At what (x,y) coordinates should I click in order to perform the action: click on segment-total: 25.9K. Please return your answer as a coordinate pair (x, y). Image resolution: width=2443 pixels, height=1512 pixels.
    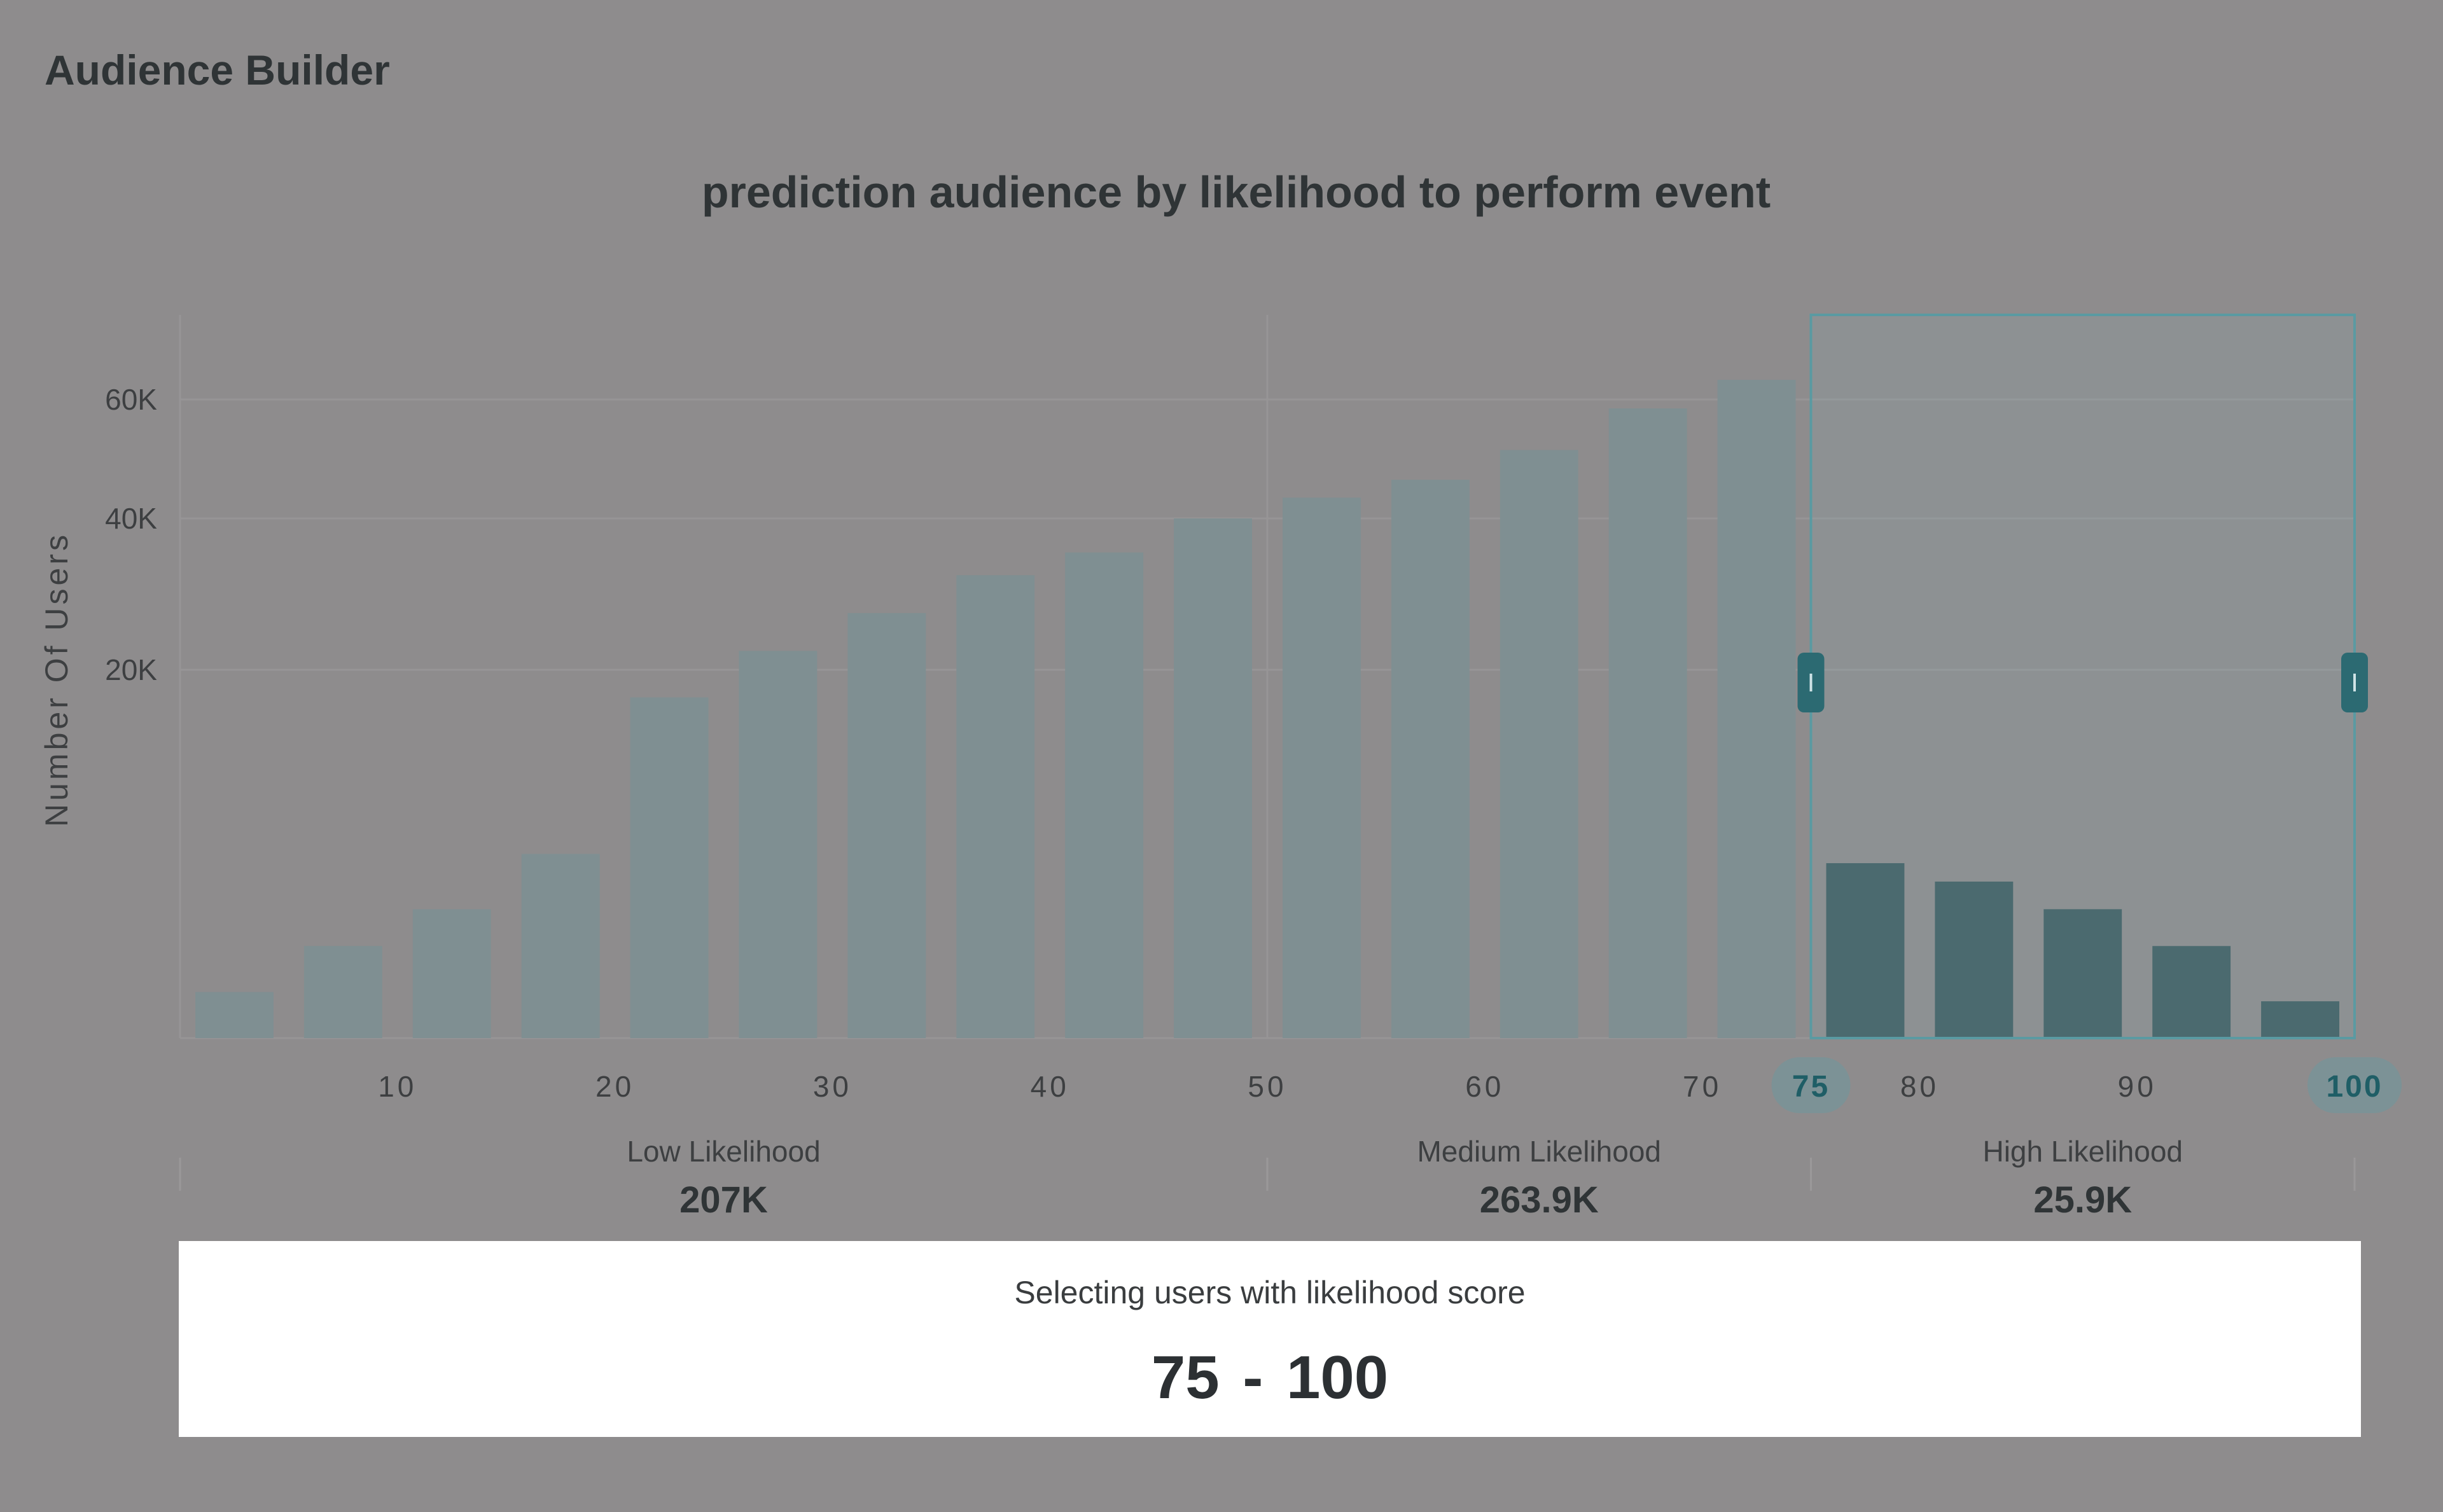
    Looking at the image, I should click on (2082, 1200).